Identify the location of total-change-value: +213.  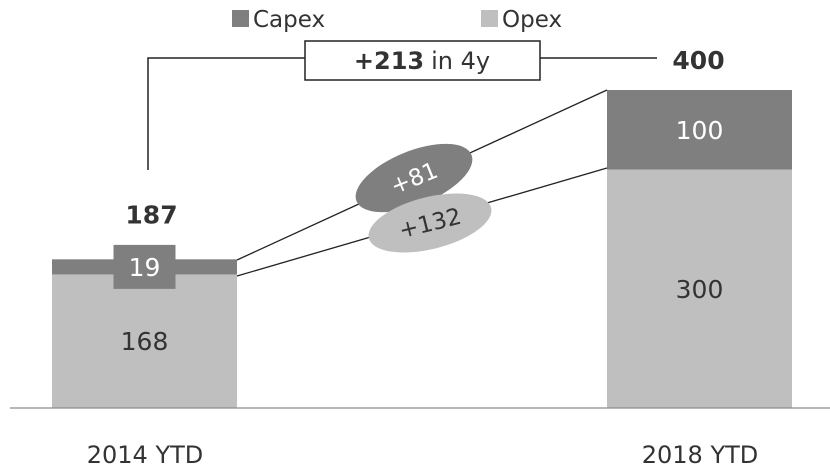
(389, 61).